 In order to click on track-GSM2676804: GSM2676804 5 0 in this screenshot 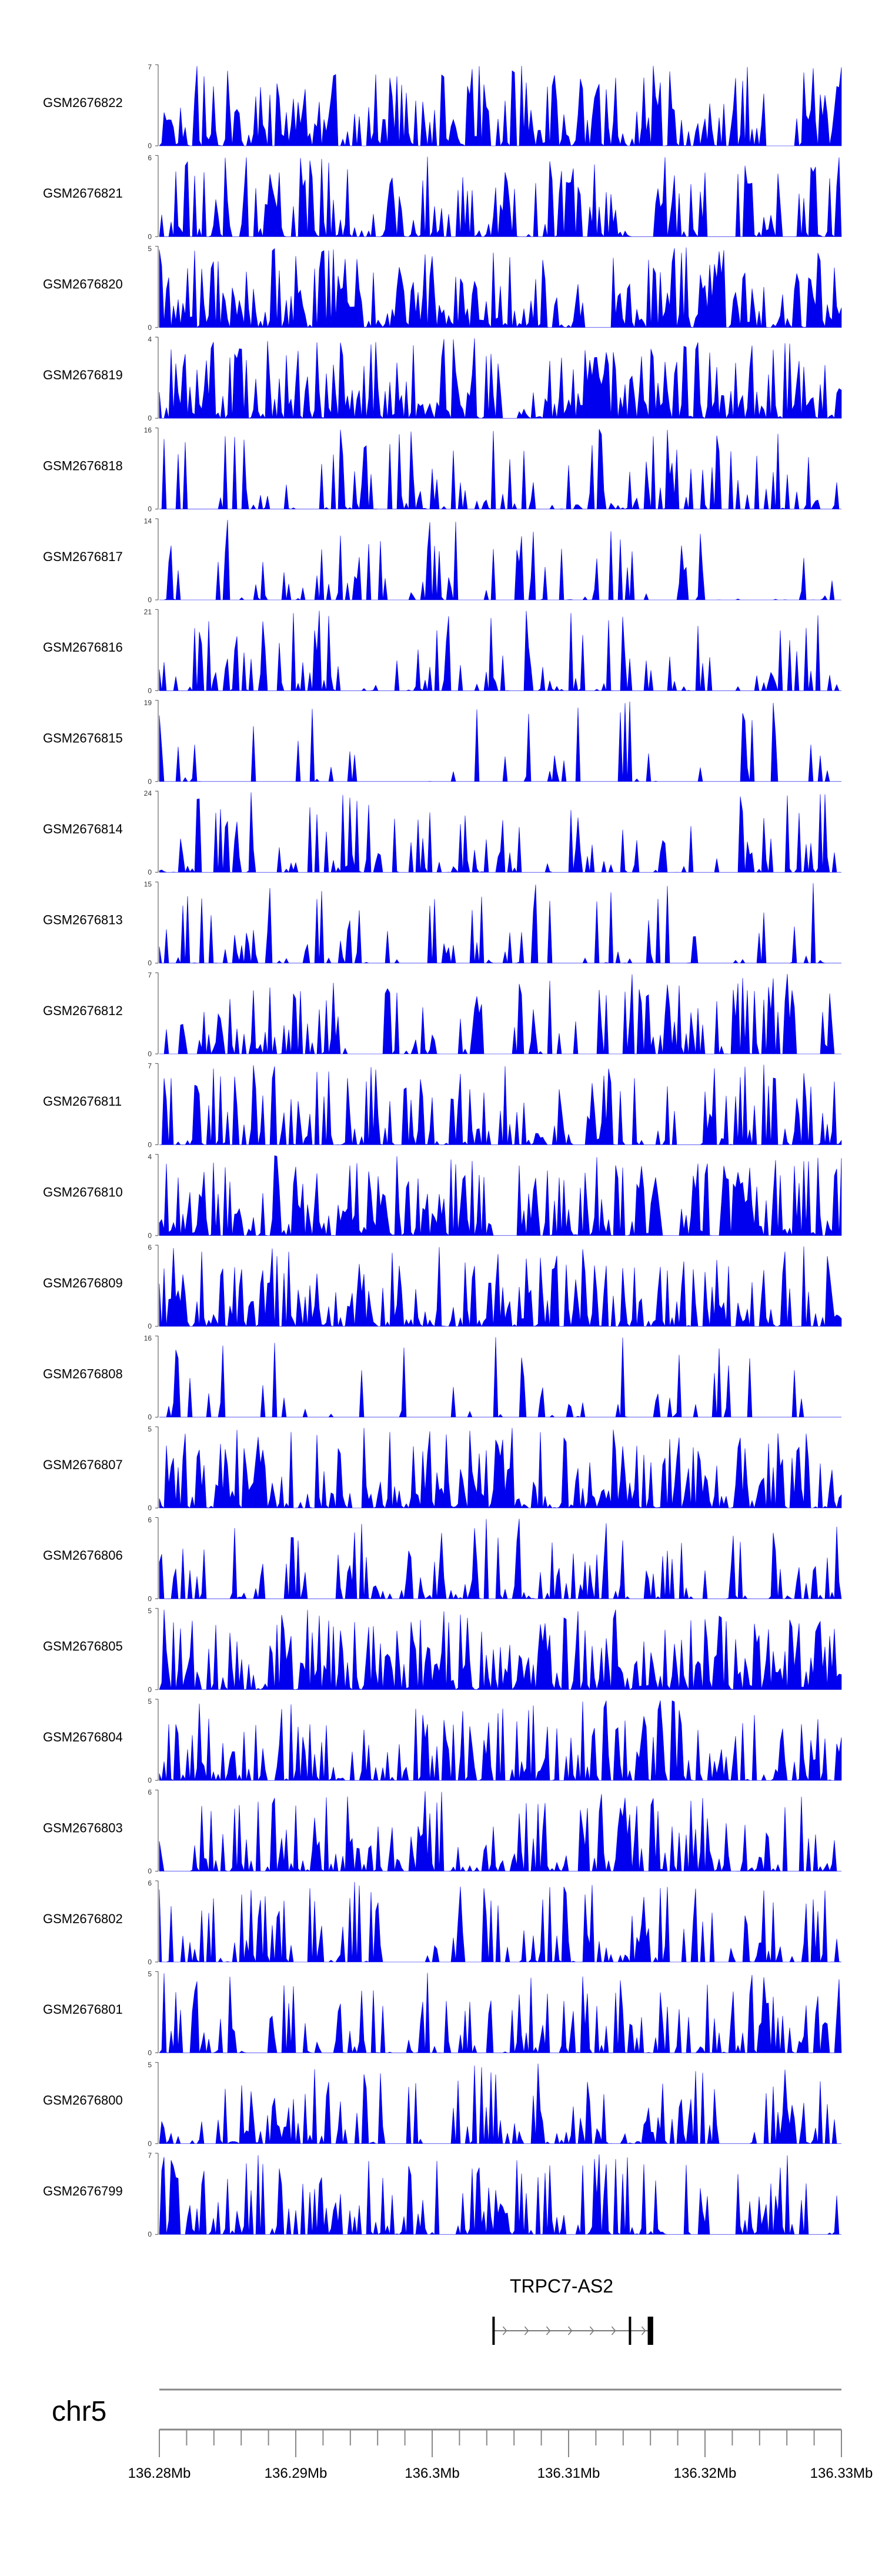, I will do `click(442, 1740)`.